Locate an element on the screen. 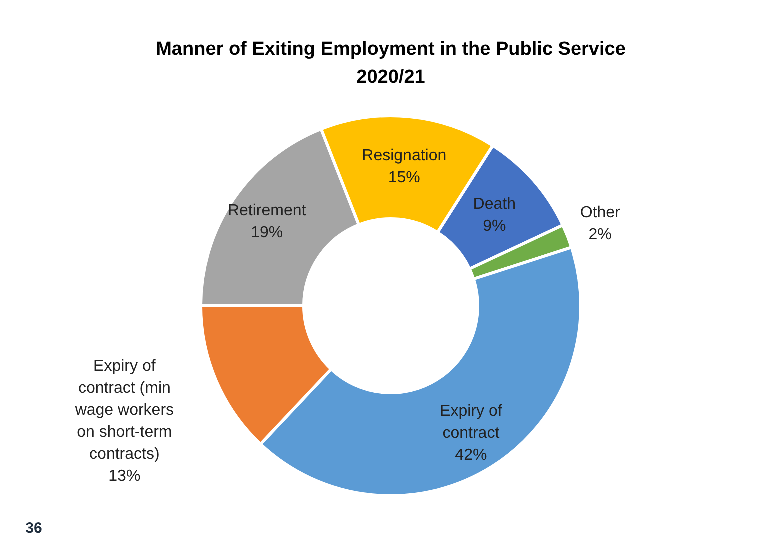  slice-label: Expiry of contract (min wage workers on short-term contracts) is located at coordinates (124, 410).